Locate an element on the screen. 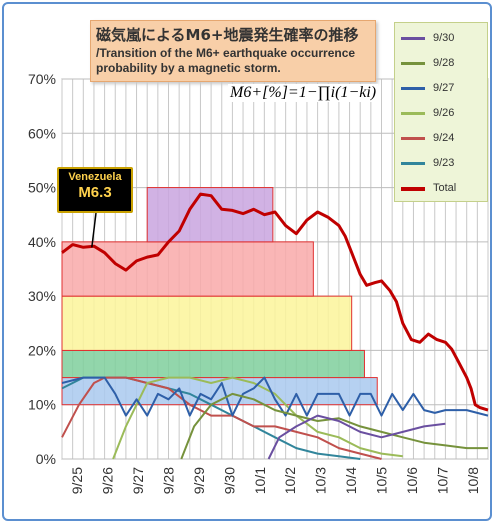 This screenshot has height=525, width=496. legend-label: 9/23 is located at coordinates (444, 163).